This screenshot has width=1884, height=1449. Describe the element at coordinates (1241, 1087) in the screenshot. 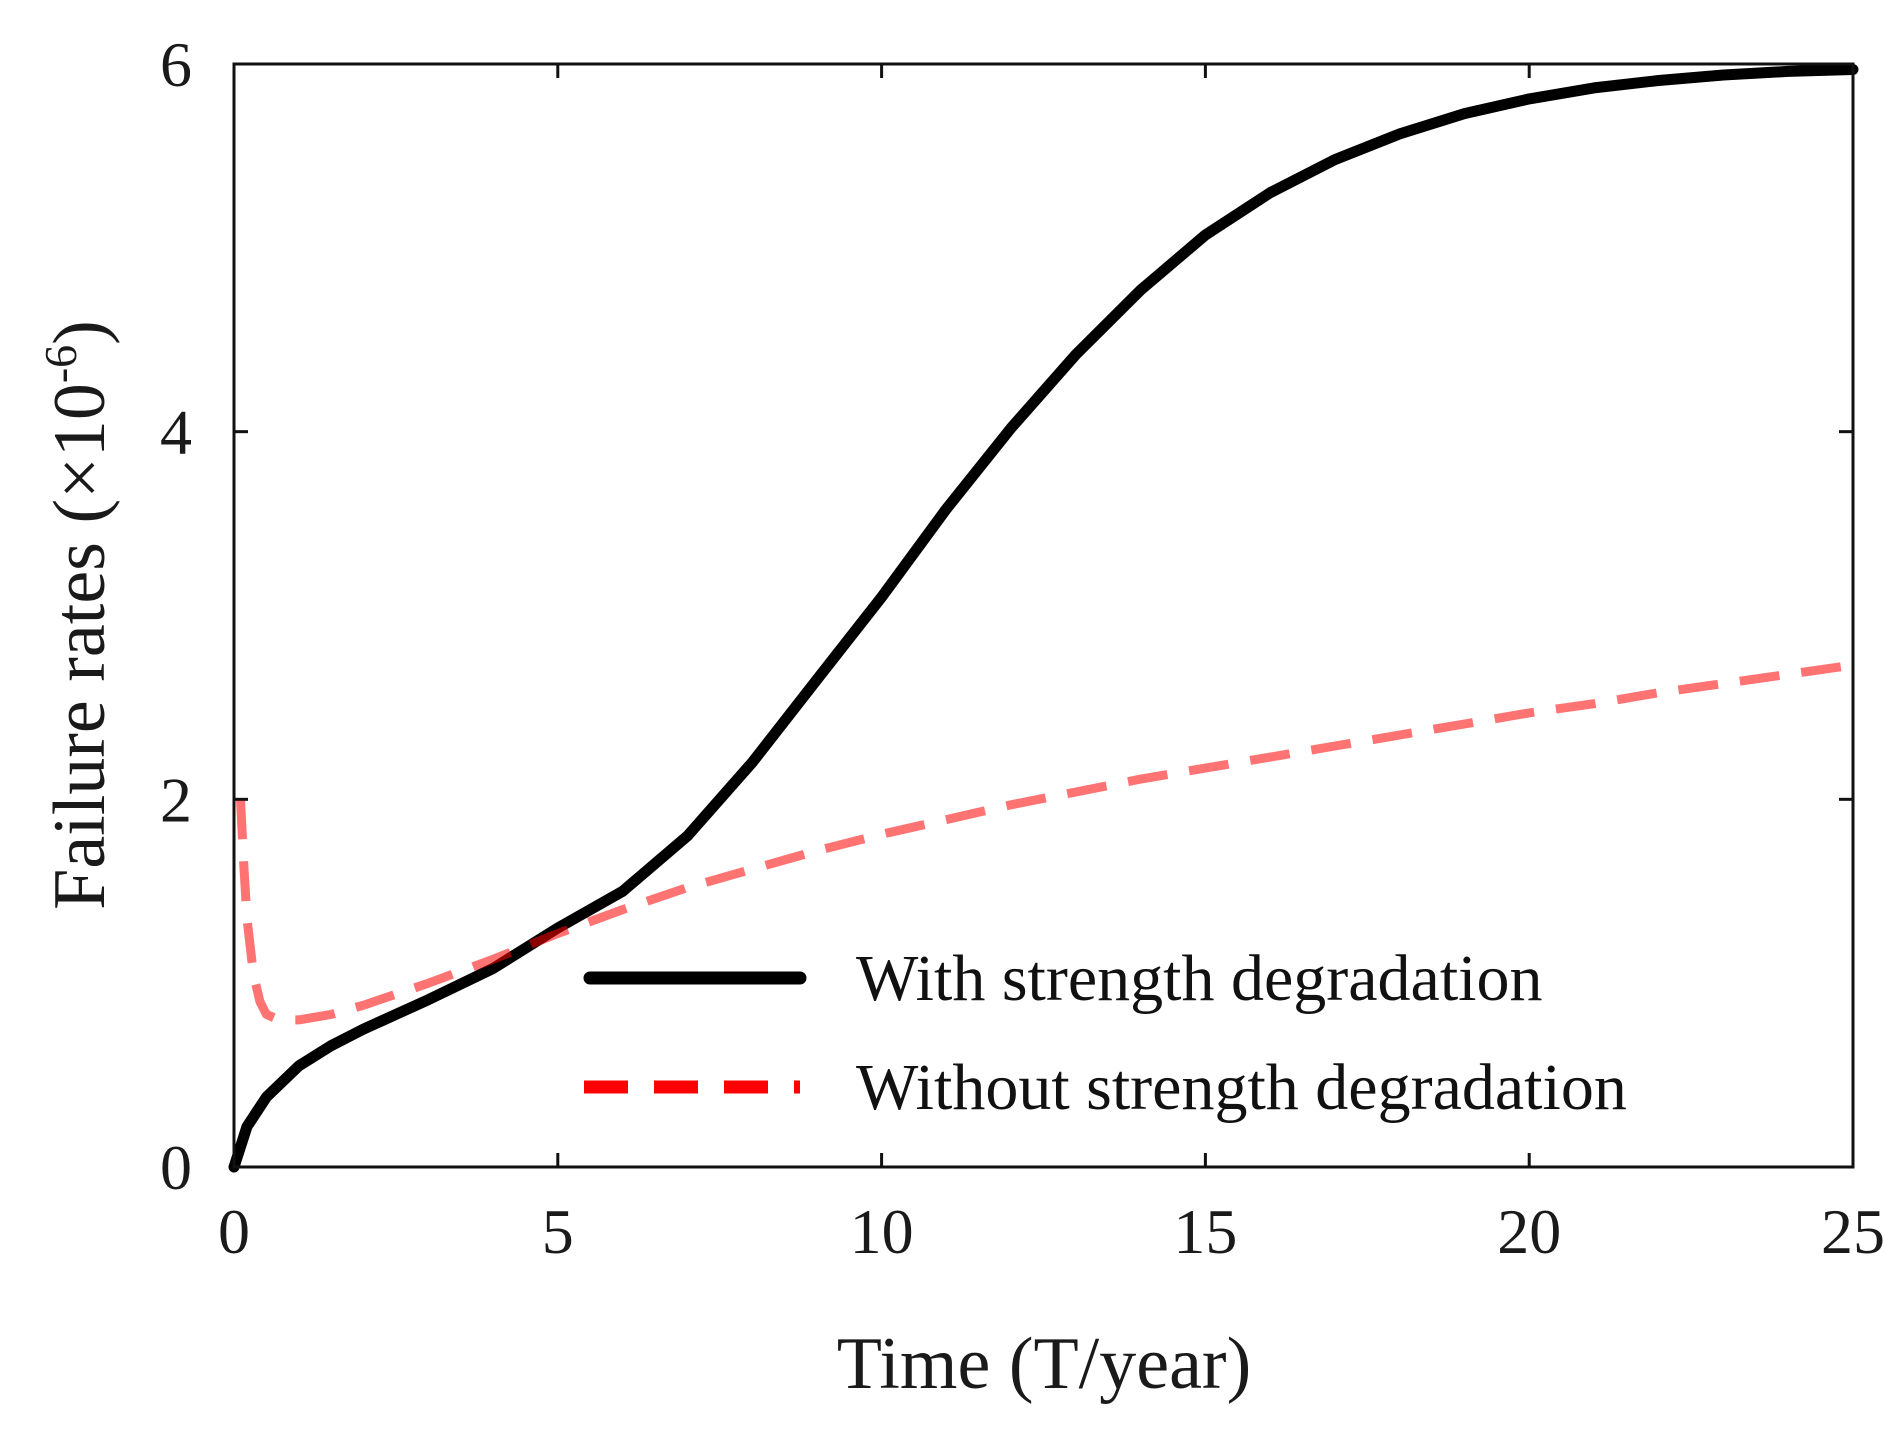

I see `legend-label-without-degradation: Without strength degradation` at that location.